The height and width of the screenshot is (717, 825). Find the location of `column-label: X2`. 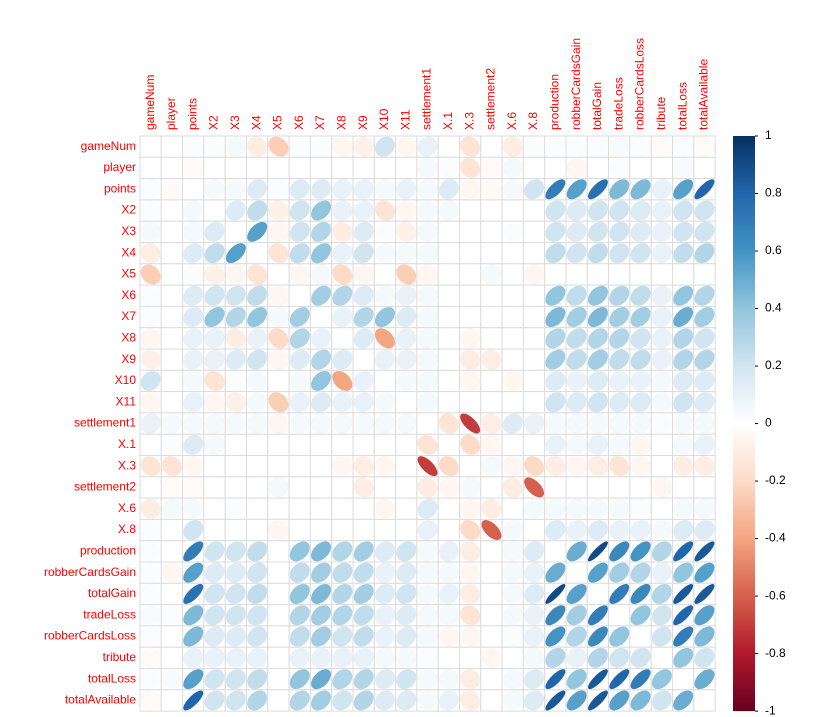

column-label: X2 is located at coordinates (214, 122).